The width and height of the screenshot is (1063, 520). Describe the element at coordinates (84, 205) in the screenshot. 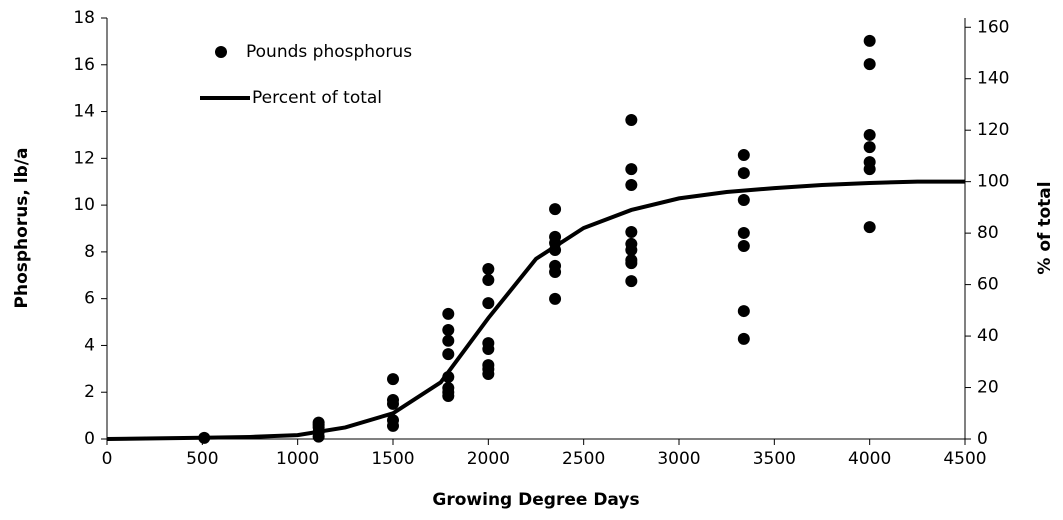

I see `y-tick-label: 10` at that location.